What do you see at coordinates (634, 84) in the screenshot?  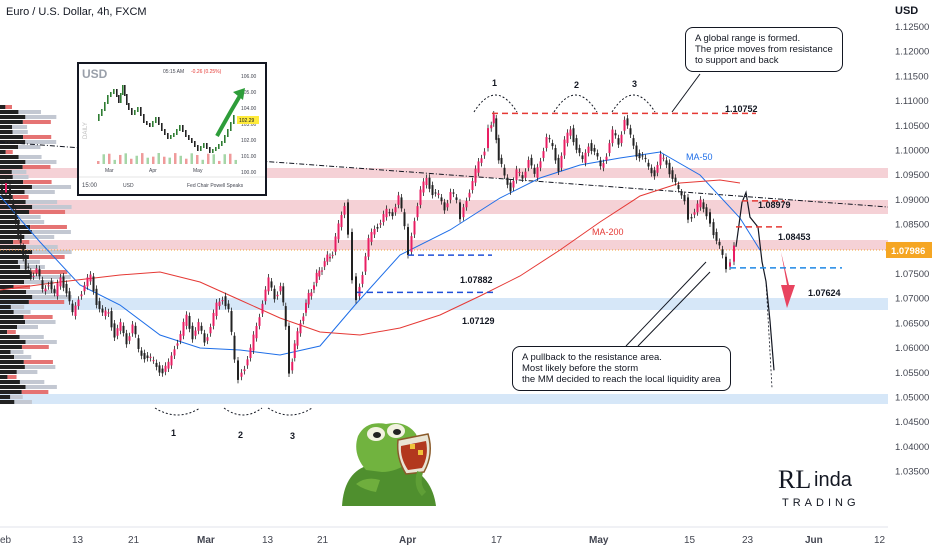 I see `pattern-number: 3` at bounding box center [634, 84].